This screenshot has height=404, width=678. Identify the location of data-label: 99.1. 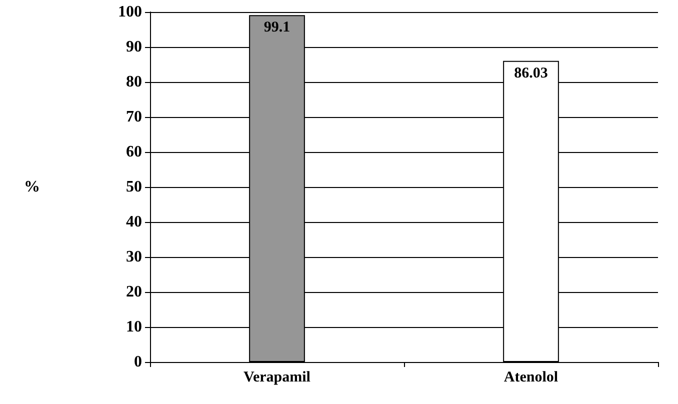
(277, 28).